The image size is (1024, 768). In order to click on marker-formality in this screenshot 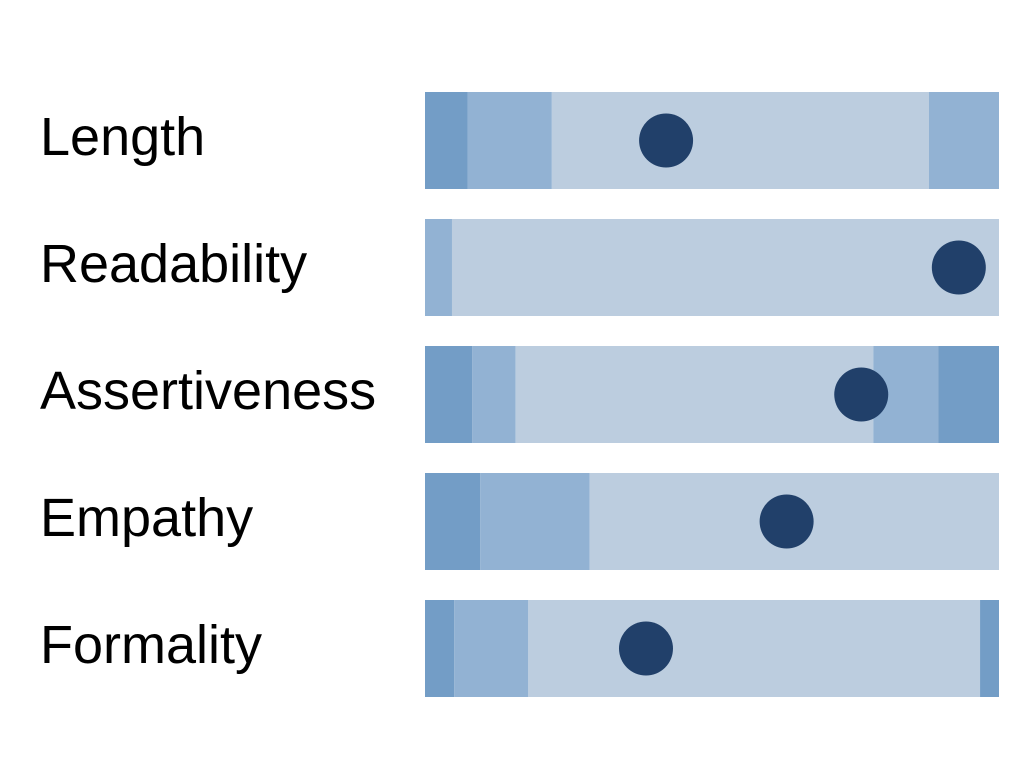, I will do `click(645, 648)`.